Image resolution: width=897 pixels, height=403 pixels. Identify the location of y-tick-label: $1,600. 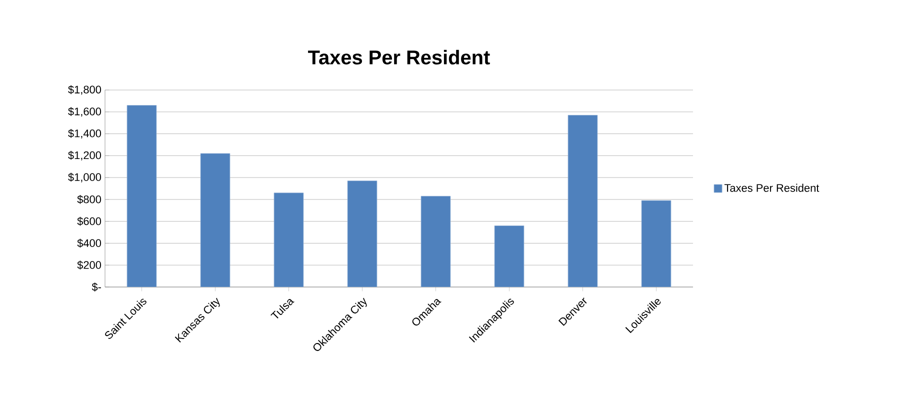
(85, 112).